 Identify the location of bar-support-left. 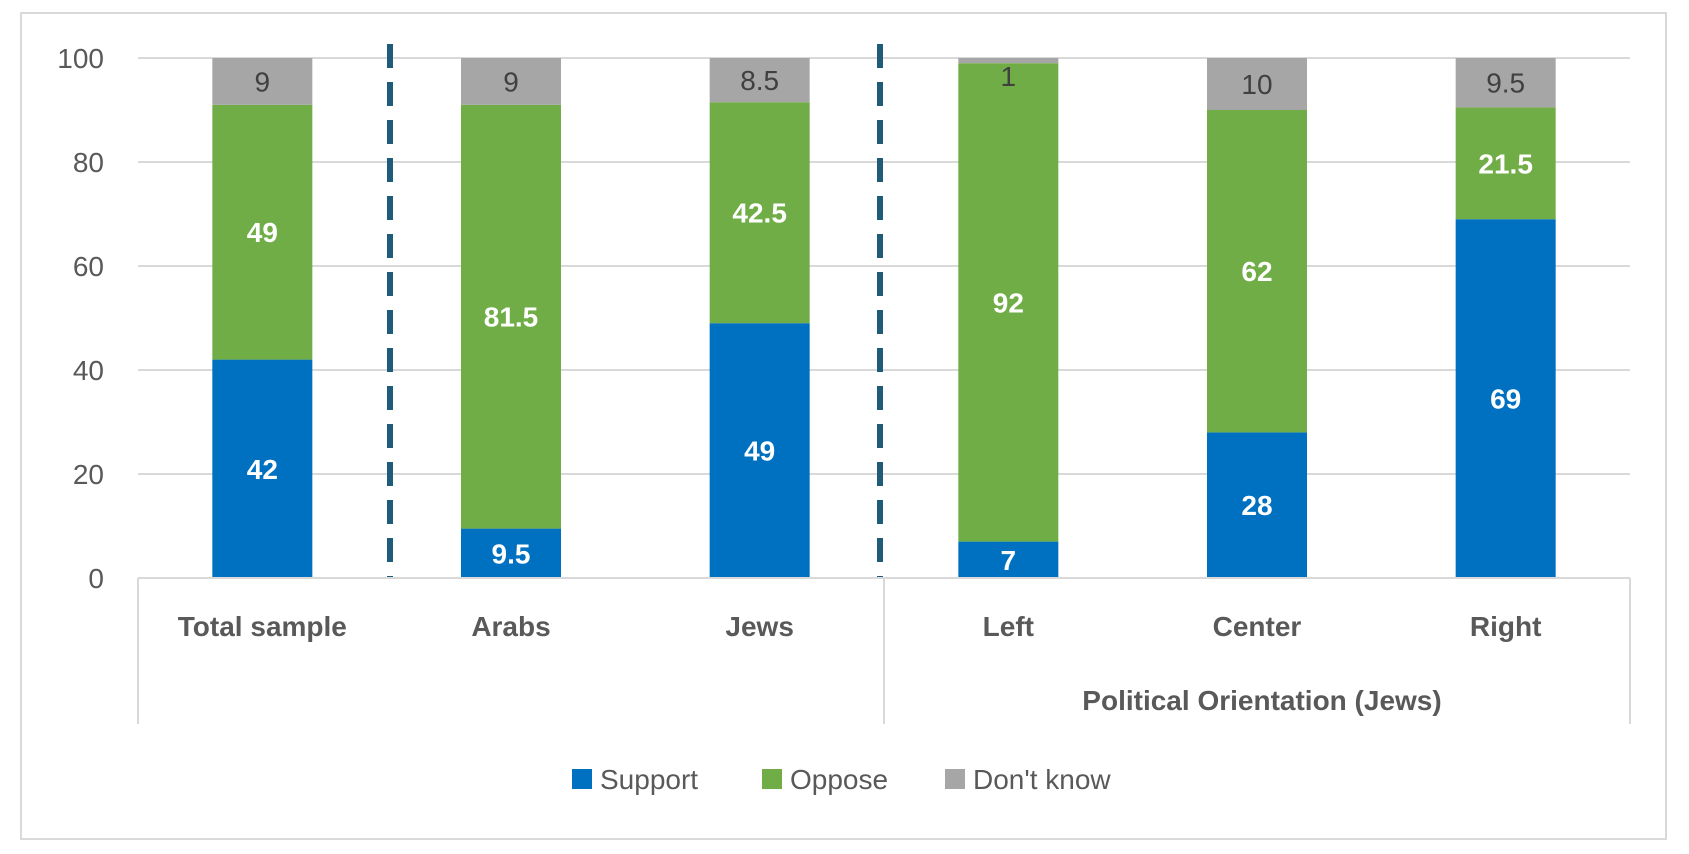
(1008, 559).